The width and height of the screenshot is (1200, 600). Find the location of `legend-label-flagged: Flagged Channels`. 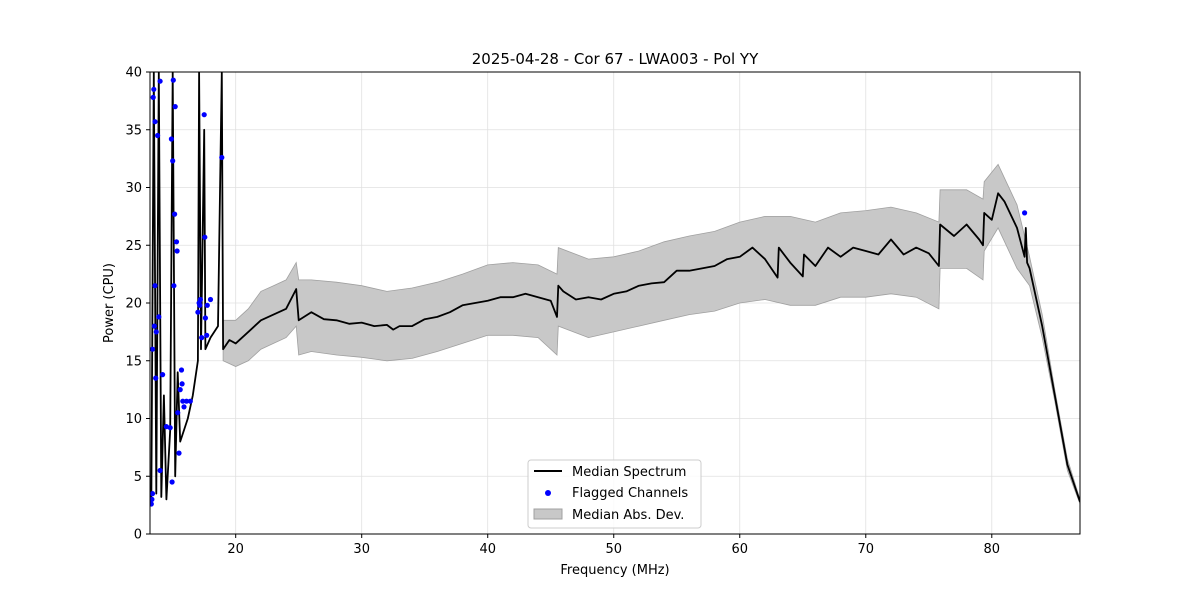

legend-label-flagged: Flagged Channels is located at coordinates (630, 493).